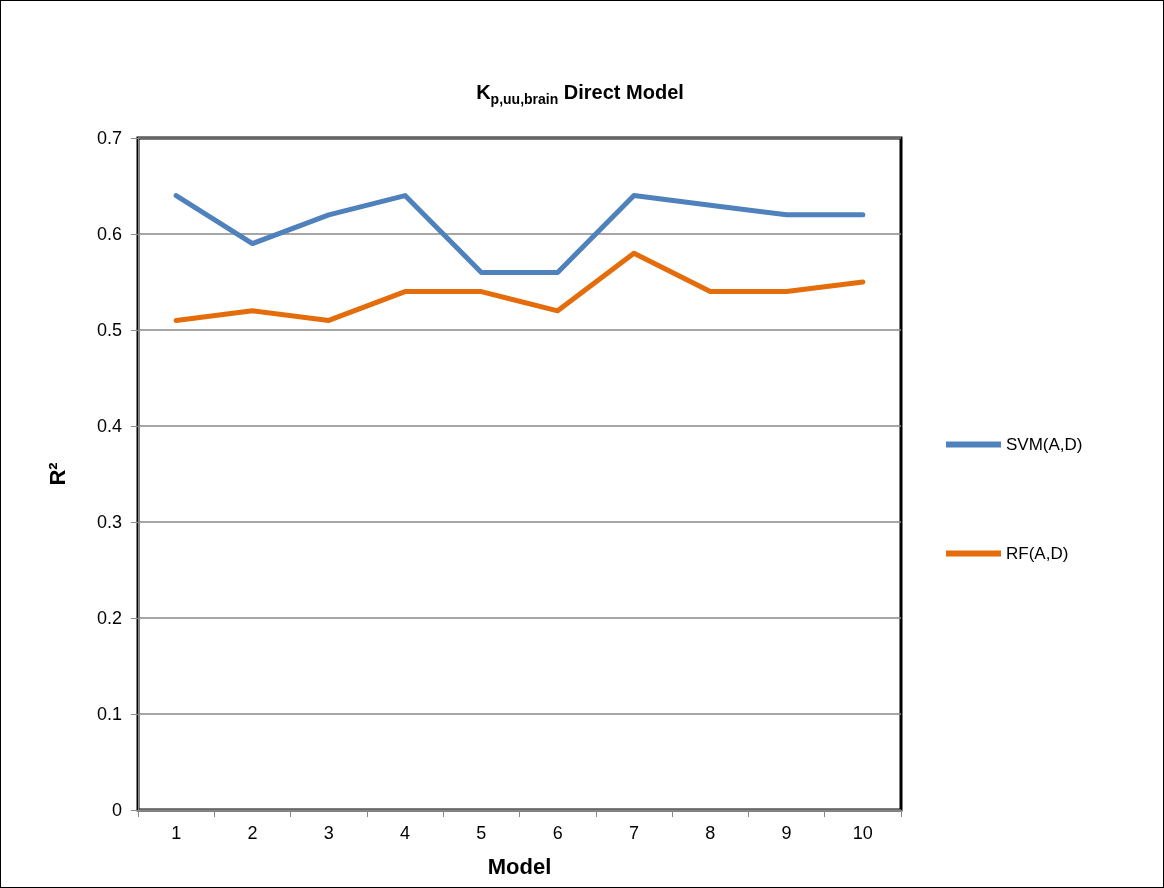 The height and width of the screenshot is (888, 1164). I want to click on x-tick-label: 8, so click(710, 833).